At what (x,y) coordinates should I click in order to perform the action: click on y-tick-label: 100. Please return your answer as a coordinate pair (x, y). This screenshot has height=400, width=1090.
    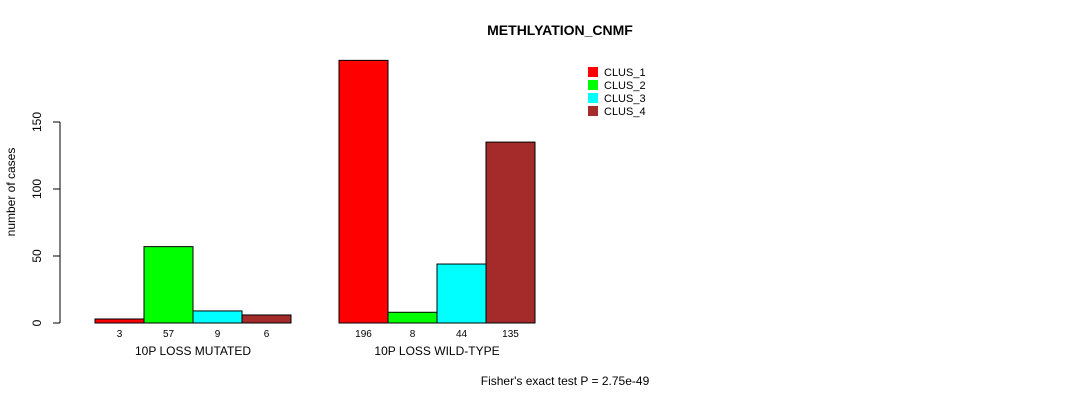
    Looking at the image, I should click on (37, 189).